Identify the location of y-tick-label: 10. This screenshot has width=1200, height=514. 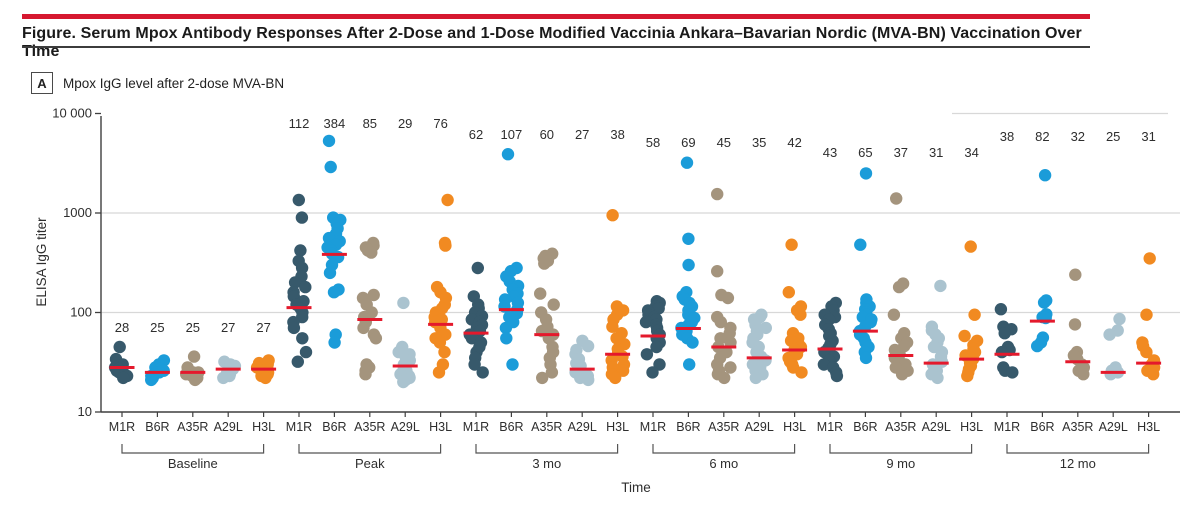
(85, 411).